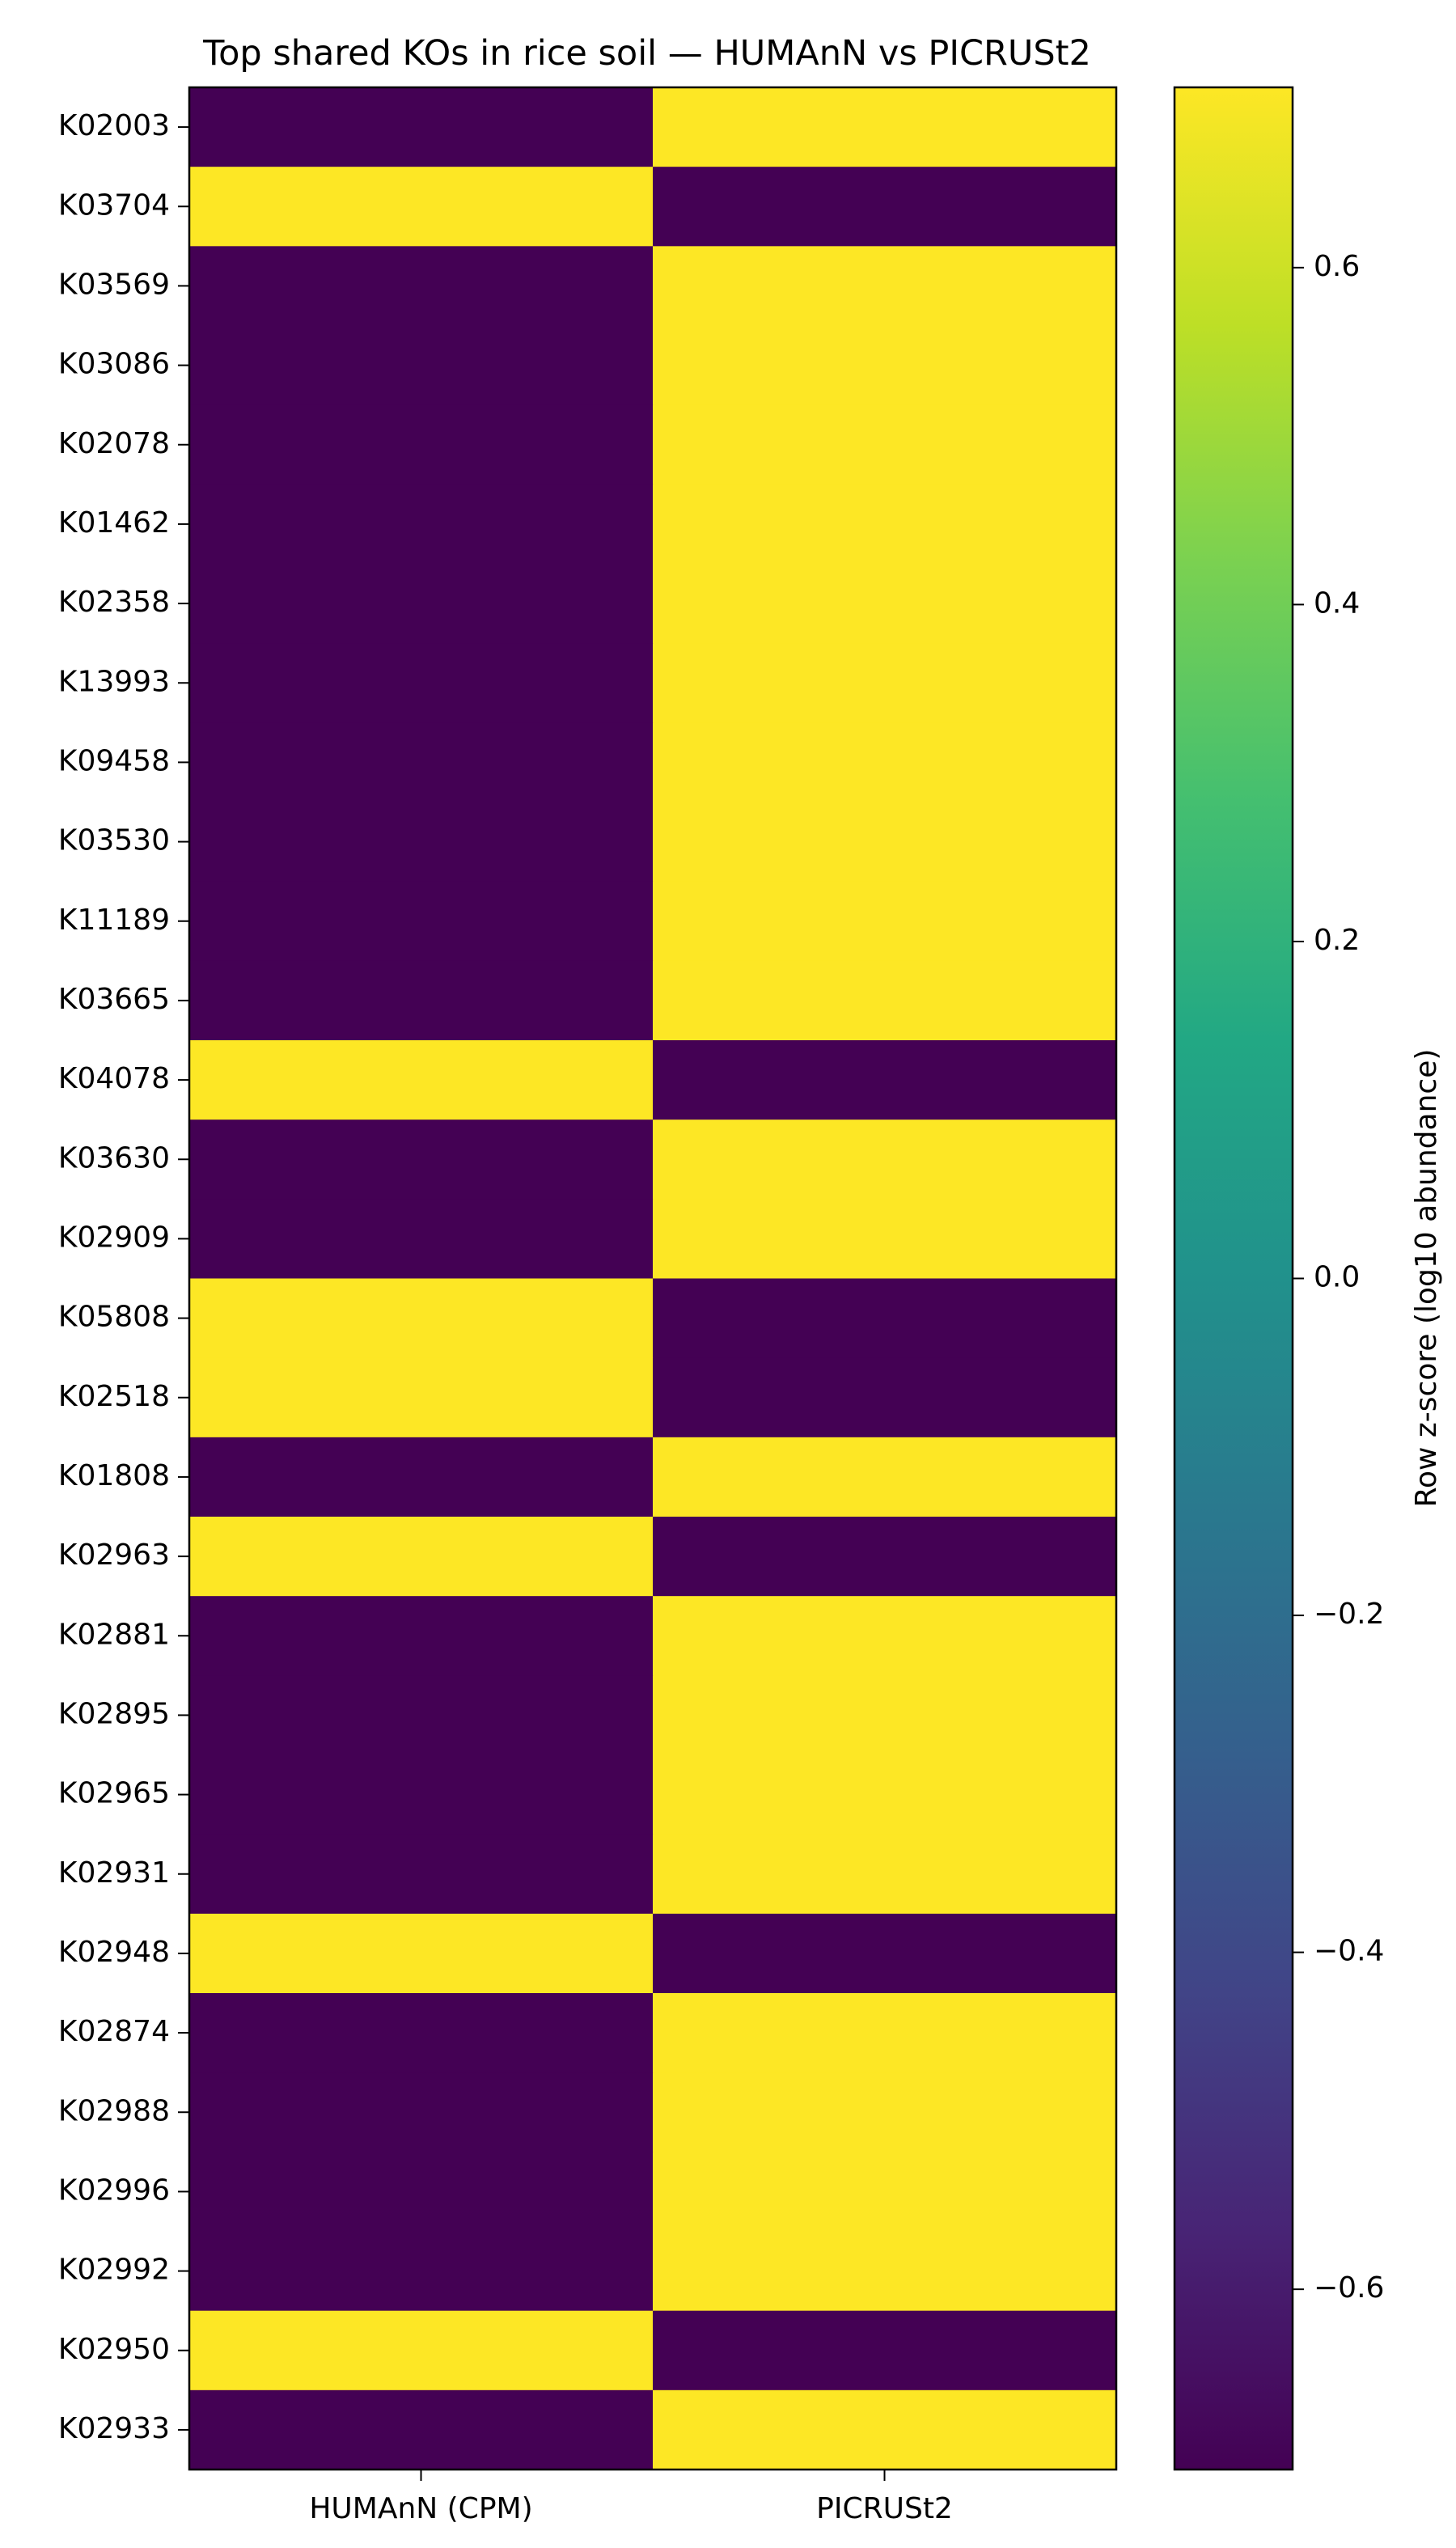  I want to click on column-label: HUMAnN (CPM), so click(420, 2508).